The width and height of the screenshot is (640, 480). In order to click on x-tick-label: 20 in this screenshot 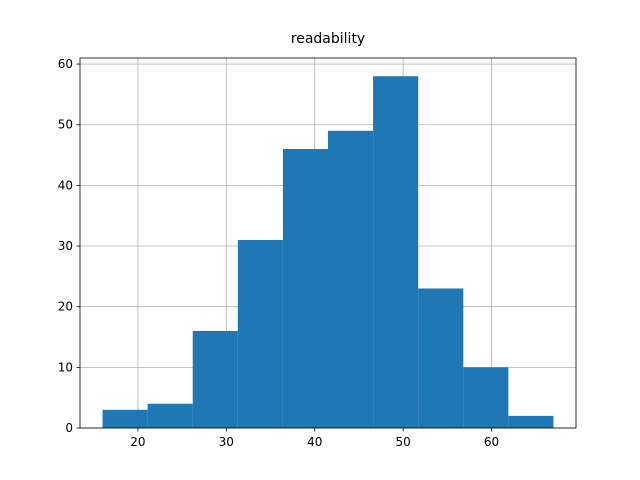, I will do `click(137, 442)`.